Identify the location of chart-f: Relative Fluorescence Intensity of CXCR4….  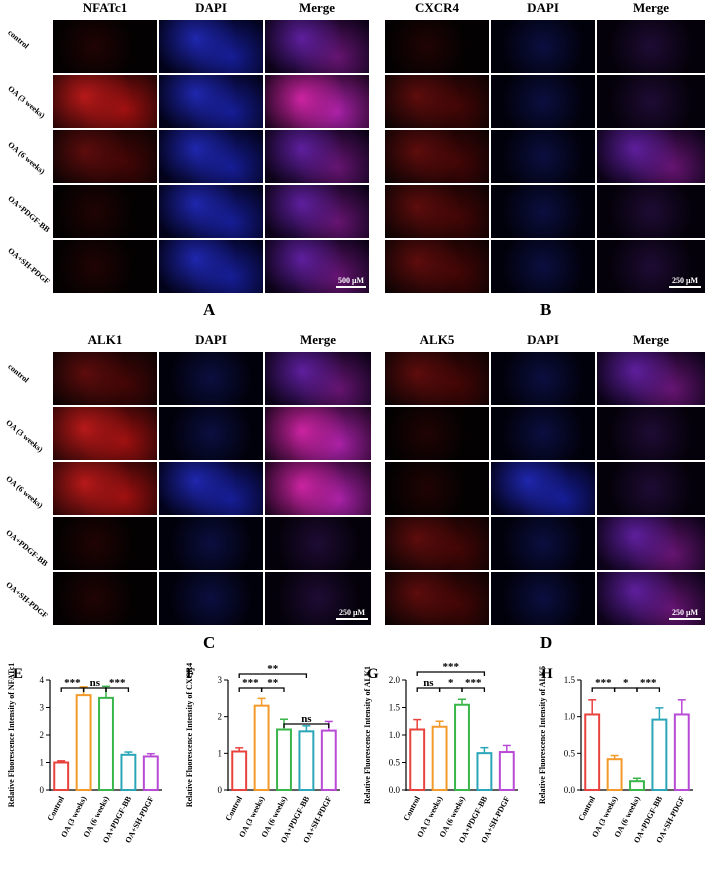
(262, 754).